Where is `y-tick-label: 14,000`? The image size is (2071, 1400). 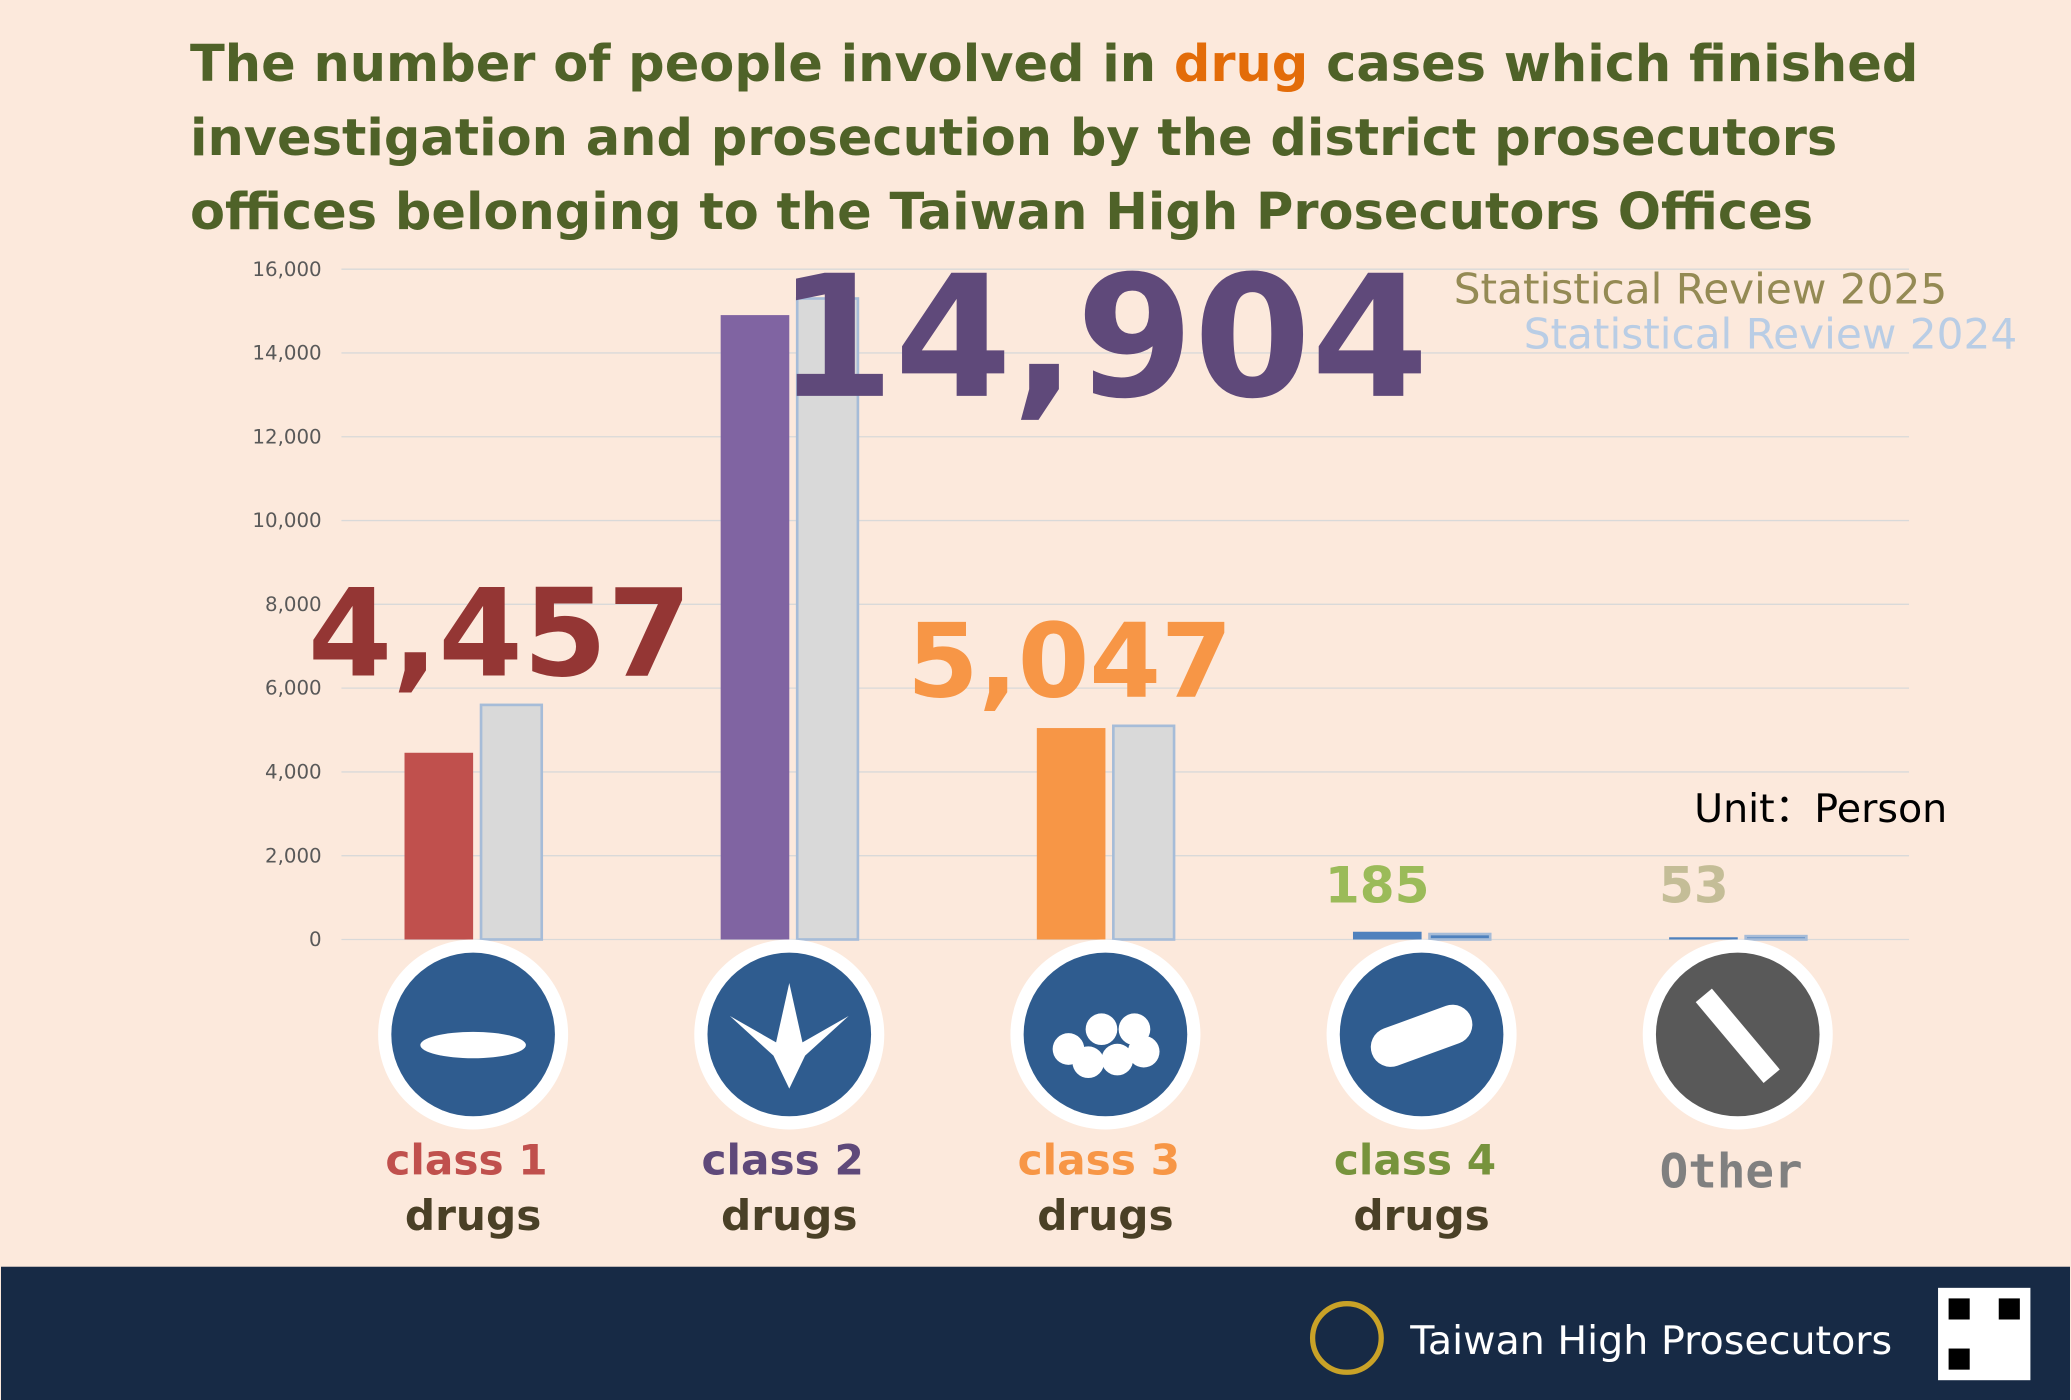
y-tick-label: 14,000 is located at coordinates (286, 353).